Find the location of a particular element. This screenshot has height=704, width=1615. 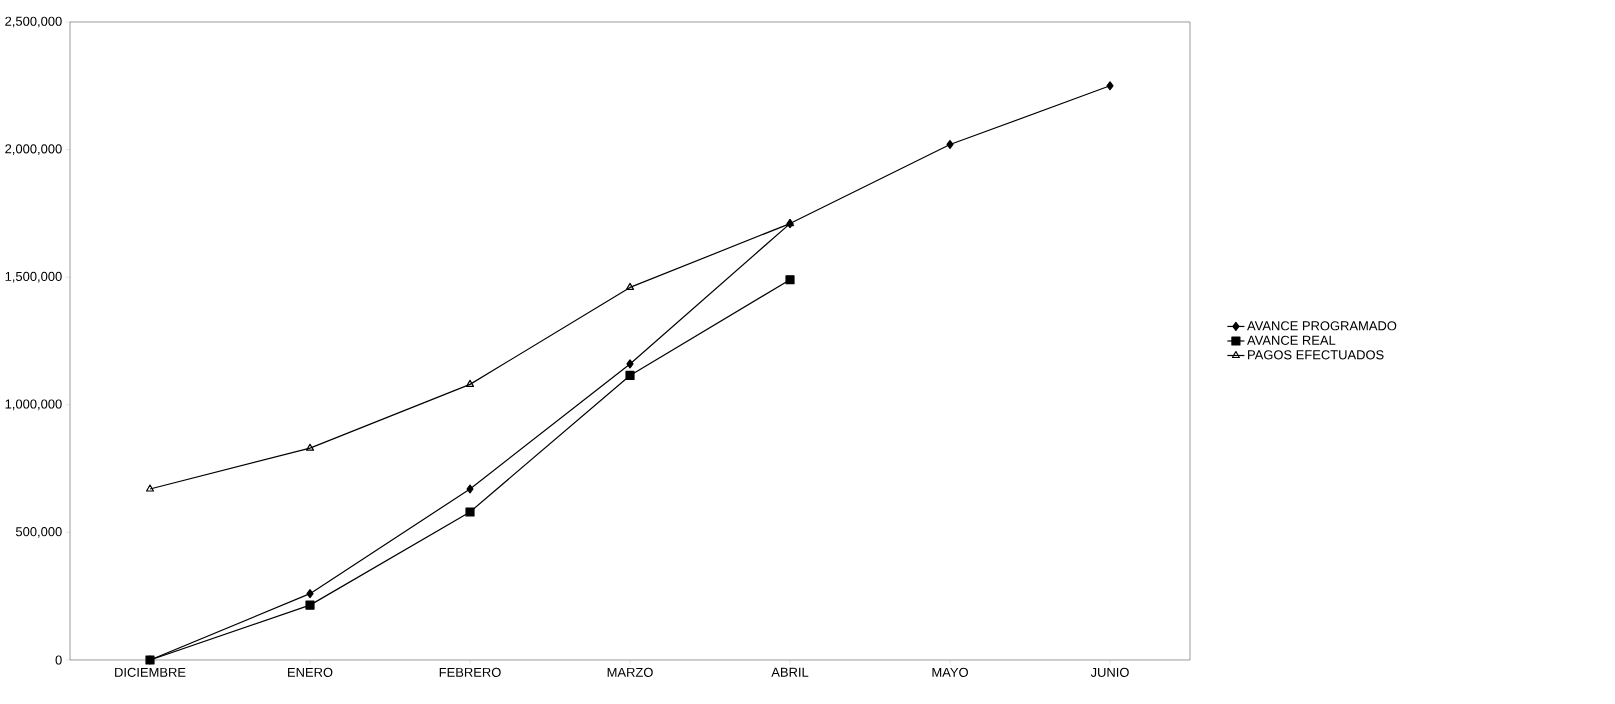

y-tick-label: 1,000,000 is located at coordinates (33, 405).